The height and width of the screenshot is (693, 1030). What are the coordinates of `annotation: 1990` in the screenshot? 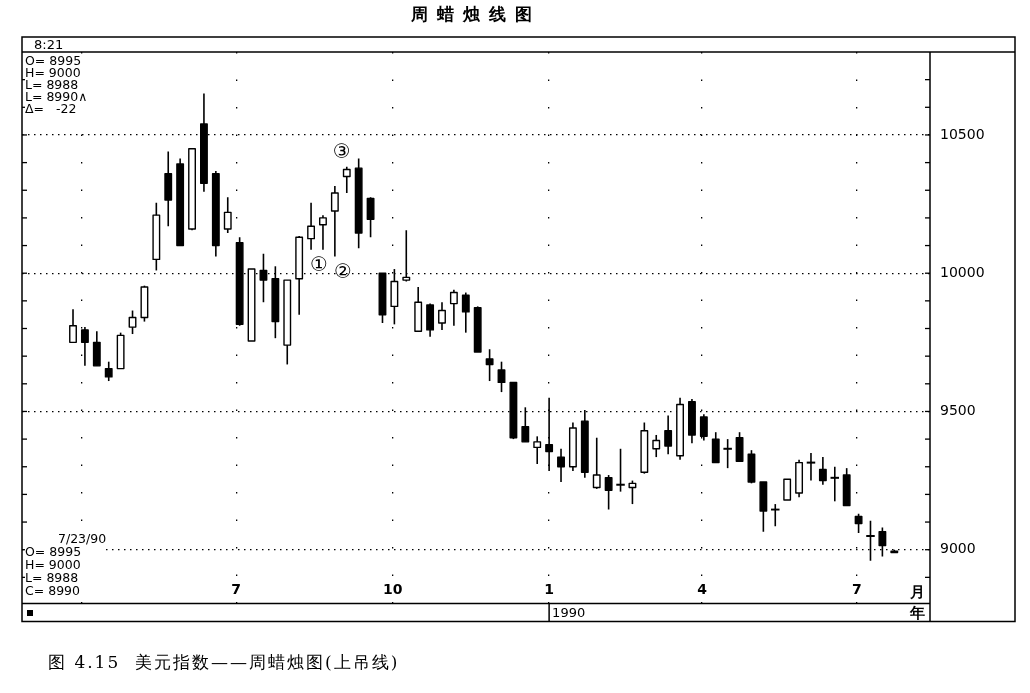 It's located at (569, 612).